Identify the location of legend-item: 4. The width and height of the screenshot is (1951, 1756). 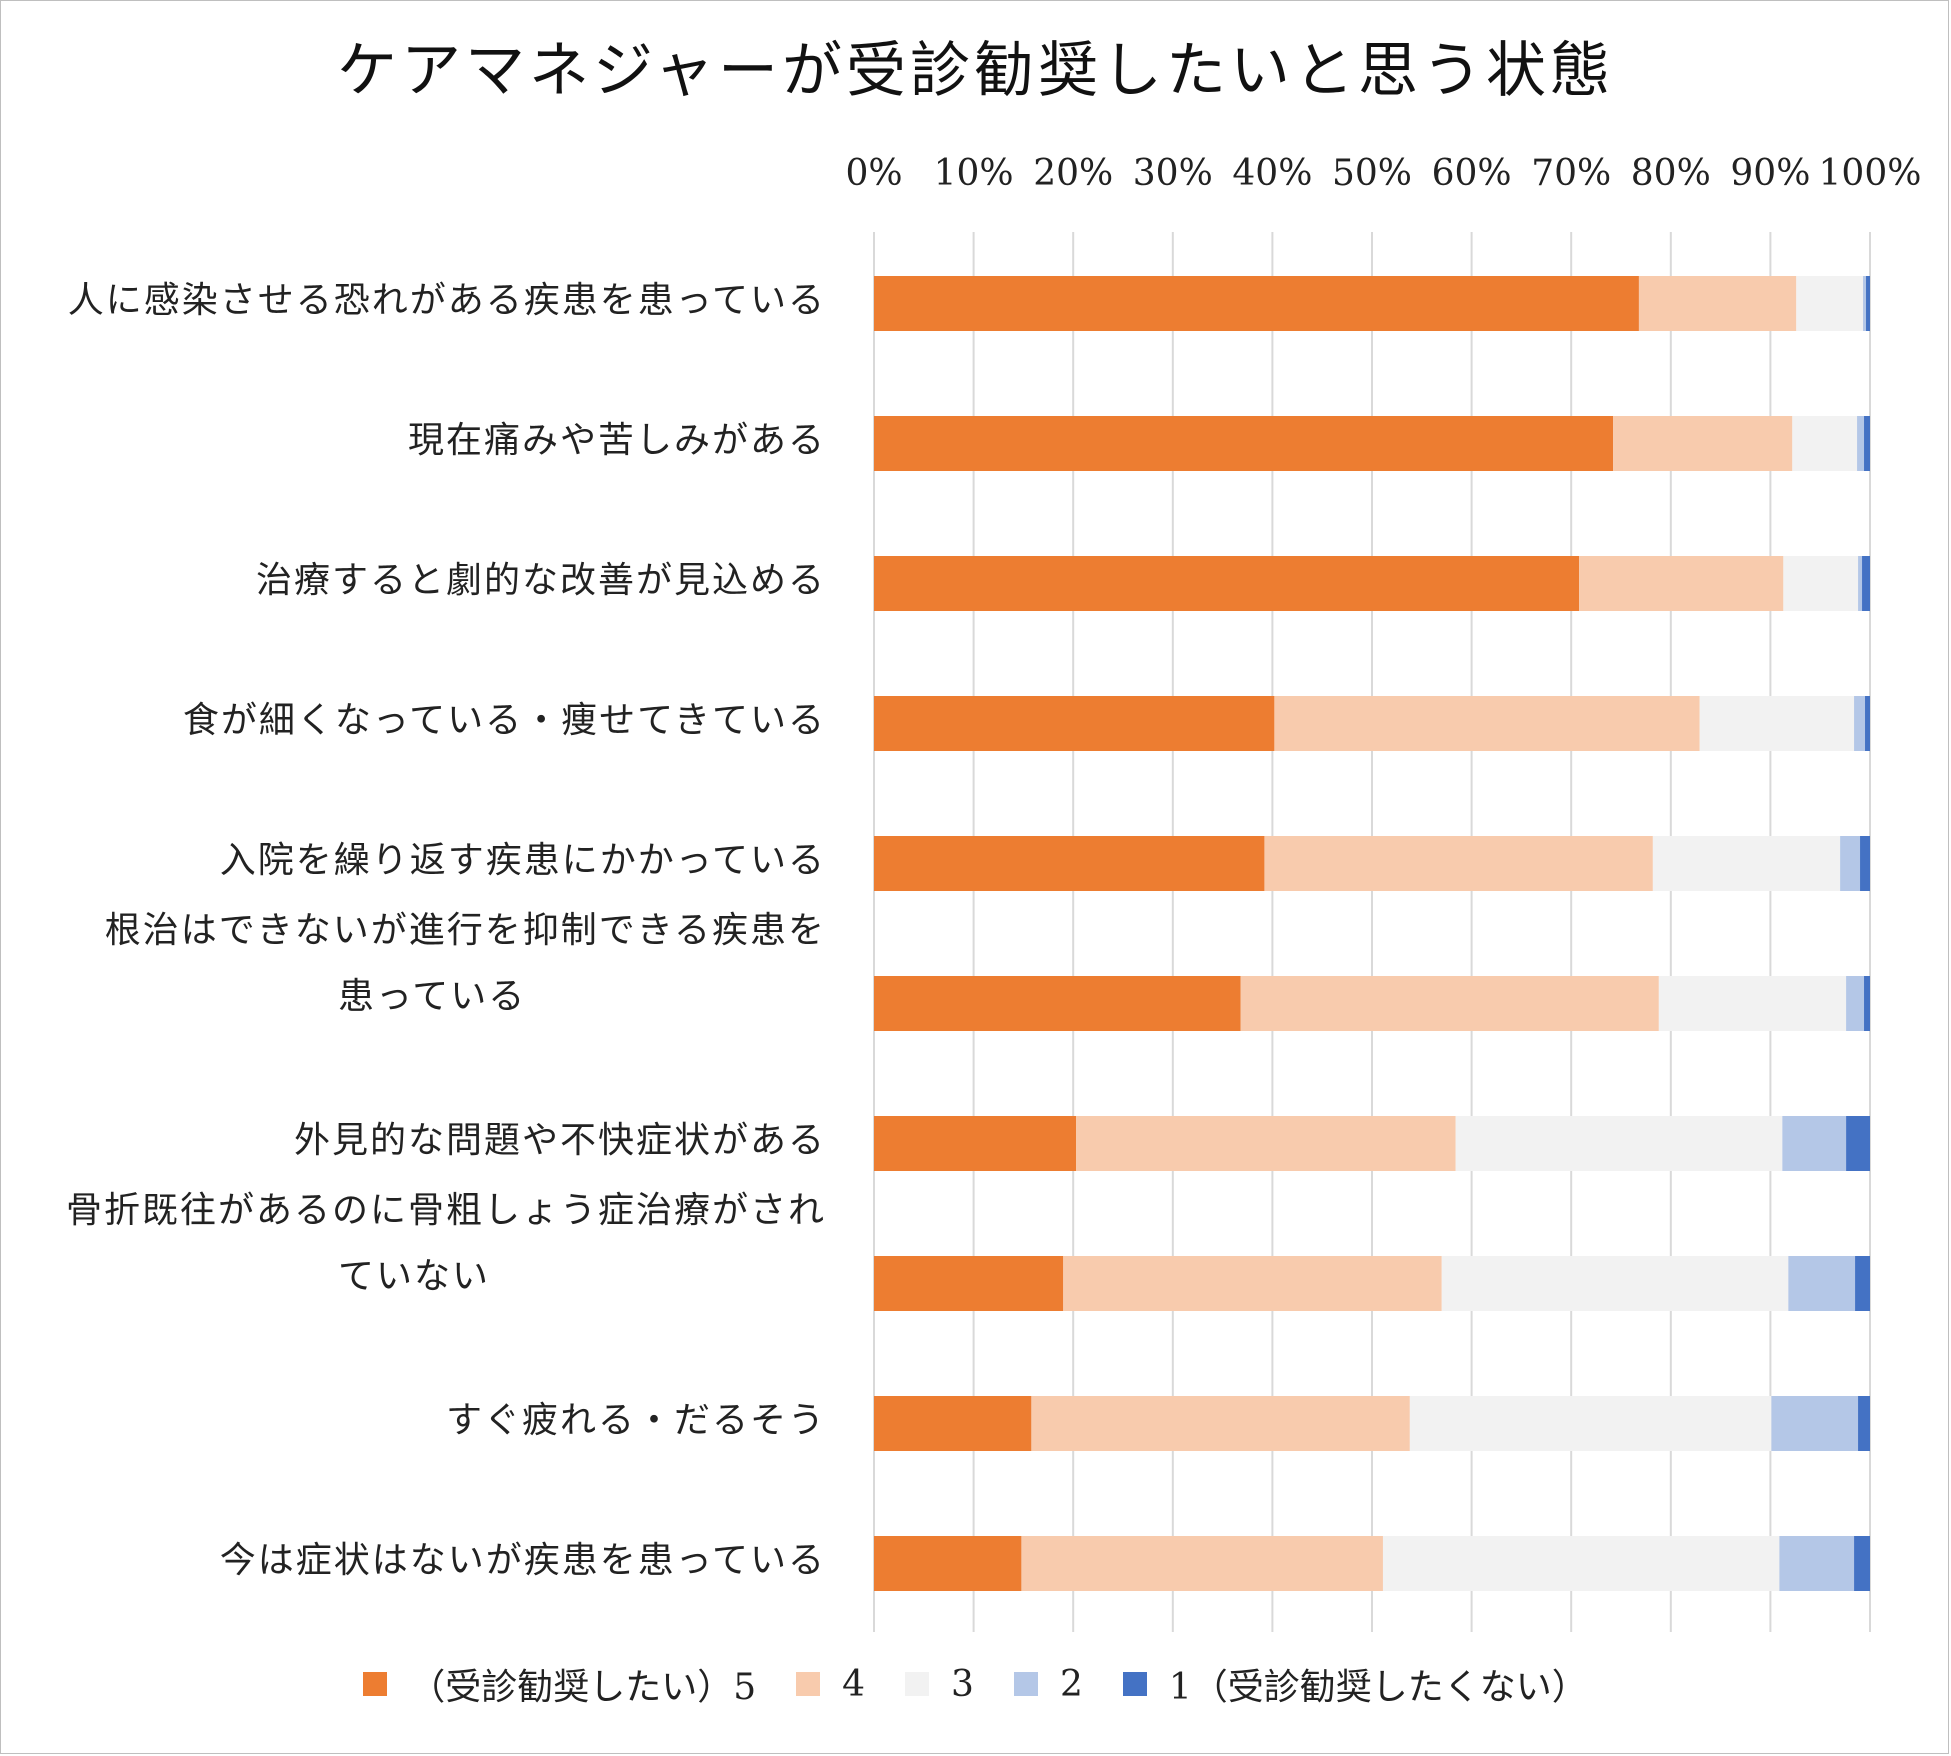
(830, 1684).